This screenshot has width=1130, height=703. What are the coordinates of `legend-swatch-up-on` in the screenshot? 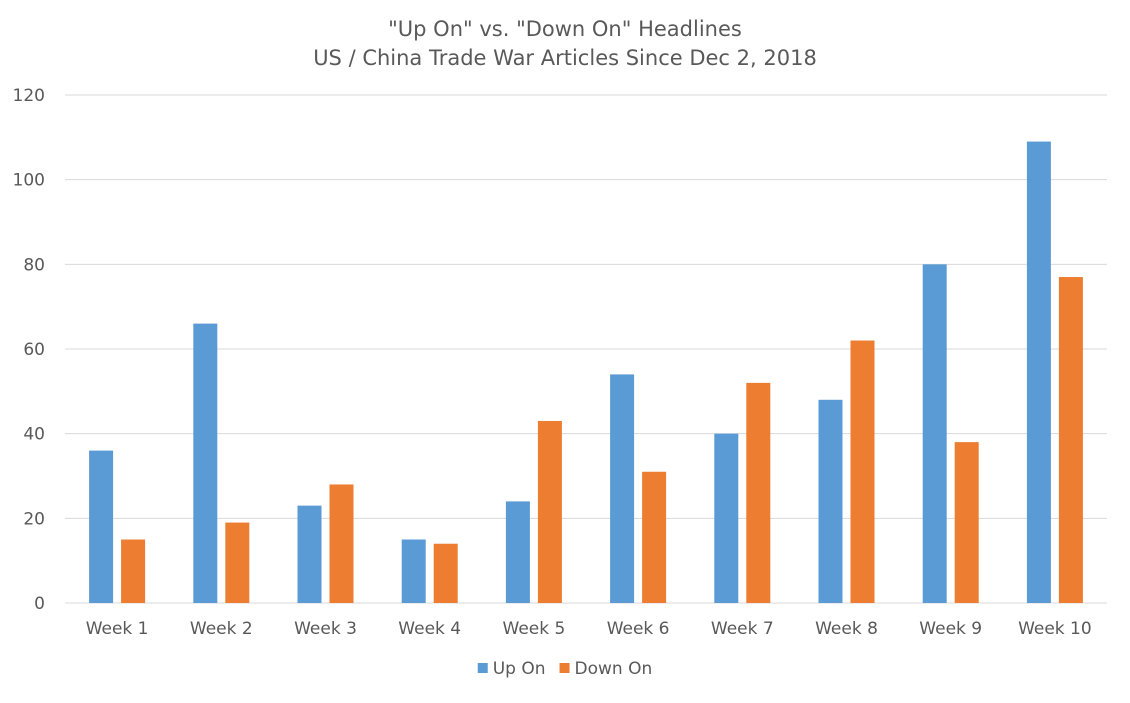 It's located at (482, 668).